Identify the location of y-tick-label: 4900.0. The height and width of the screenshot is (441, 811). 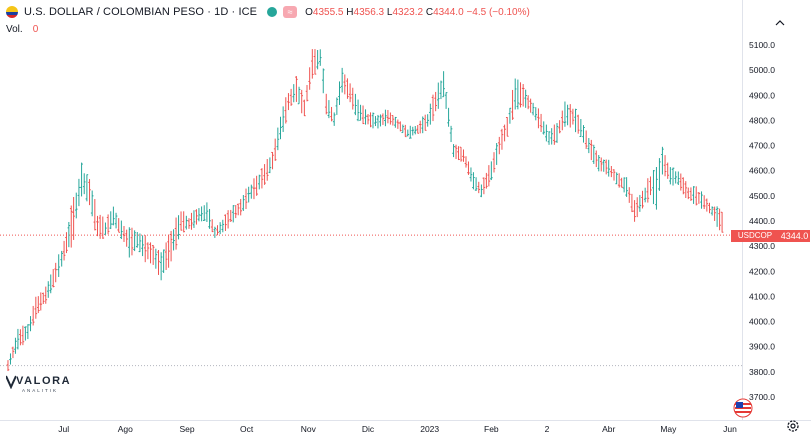
(762, 95).